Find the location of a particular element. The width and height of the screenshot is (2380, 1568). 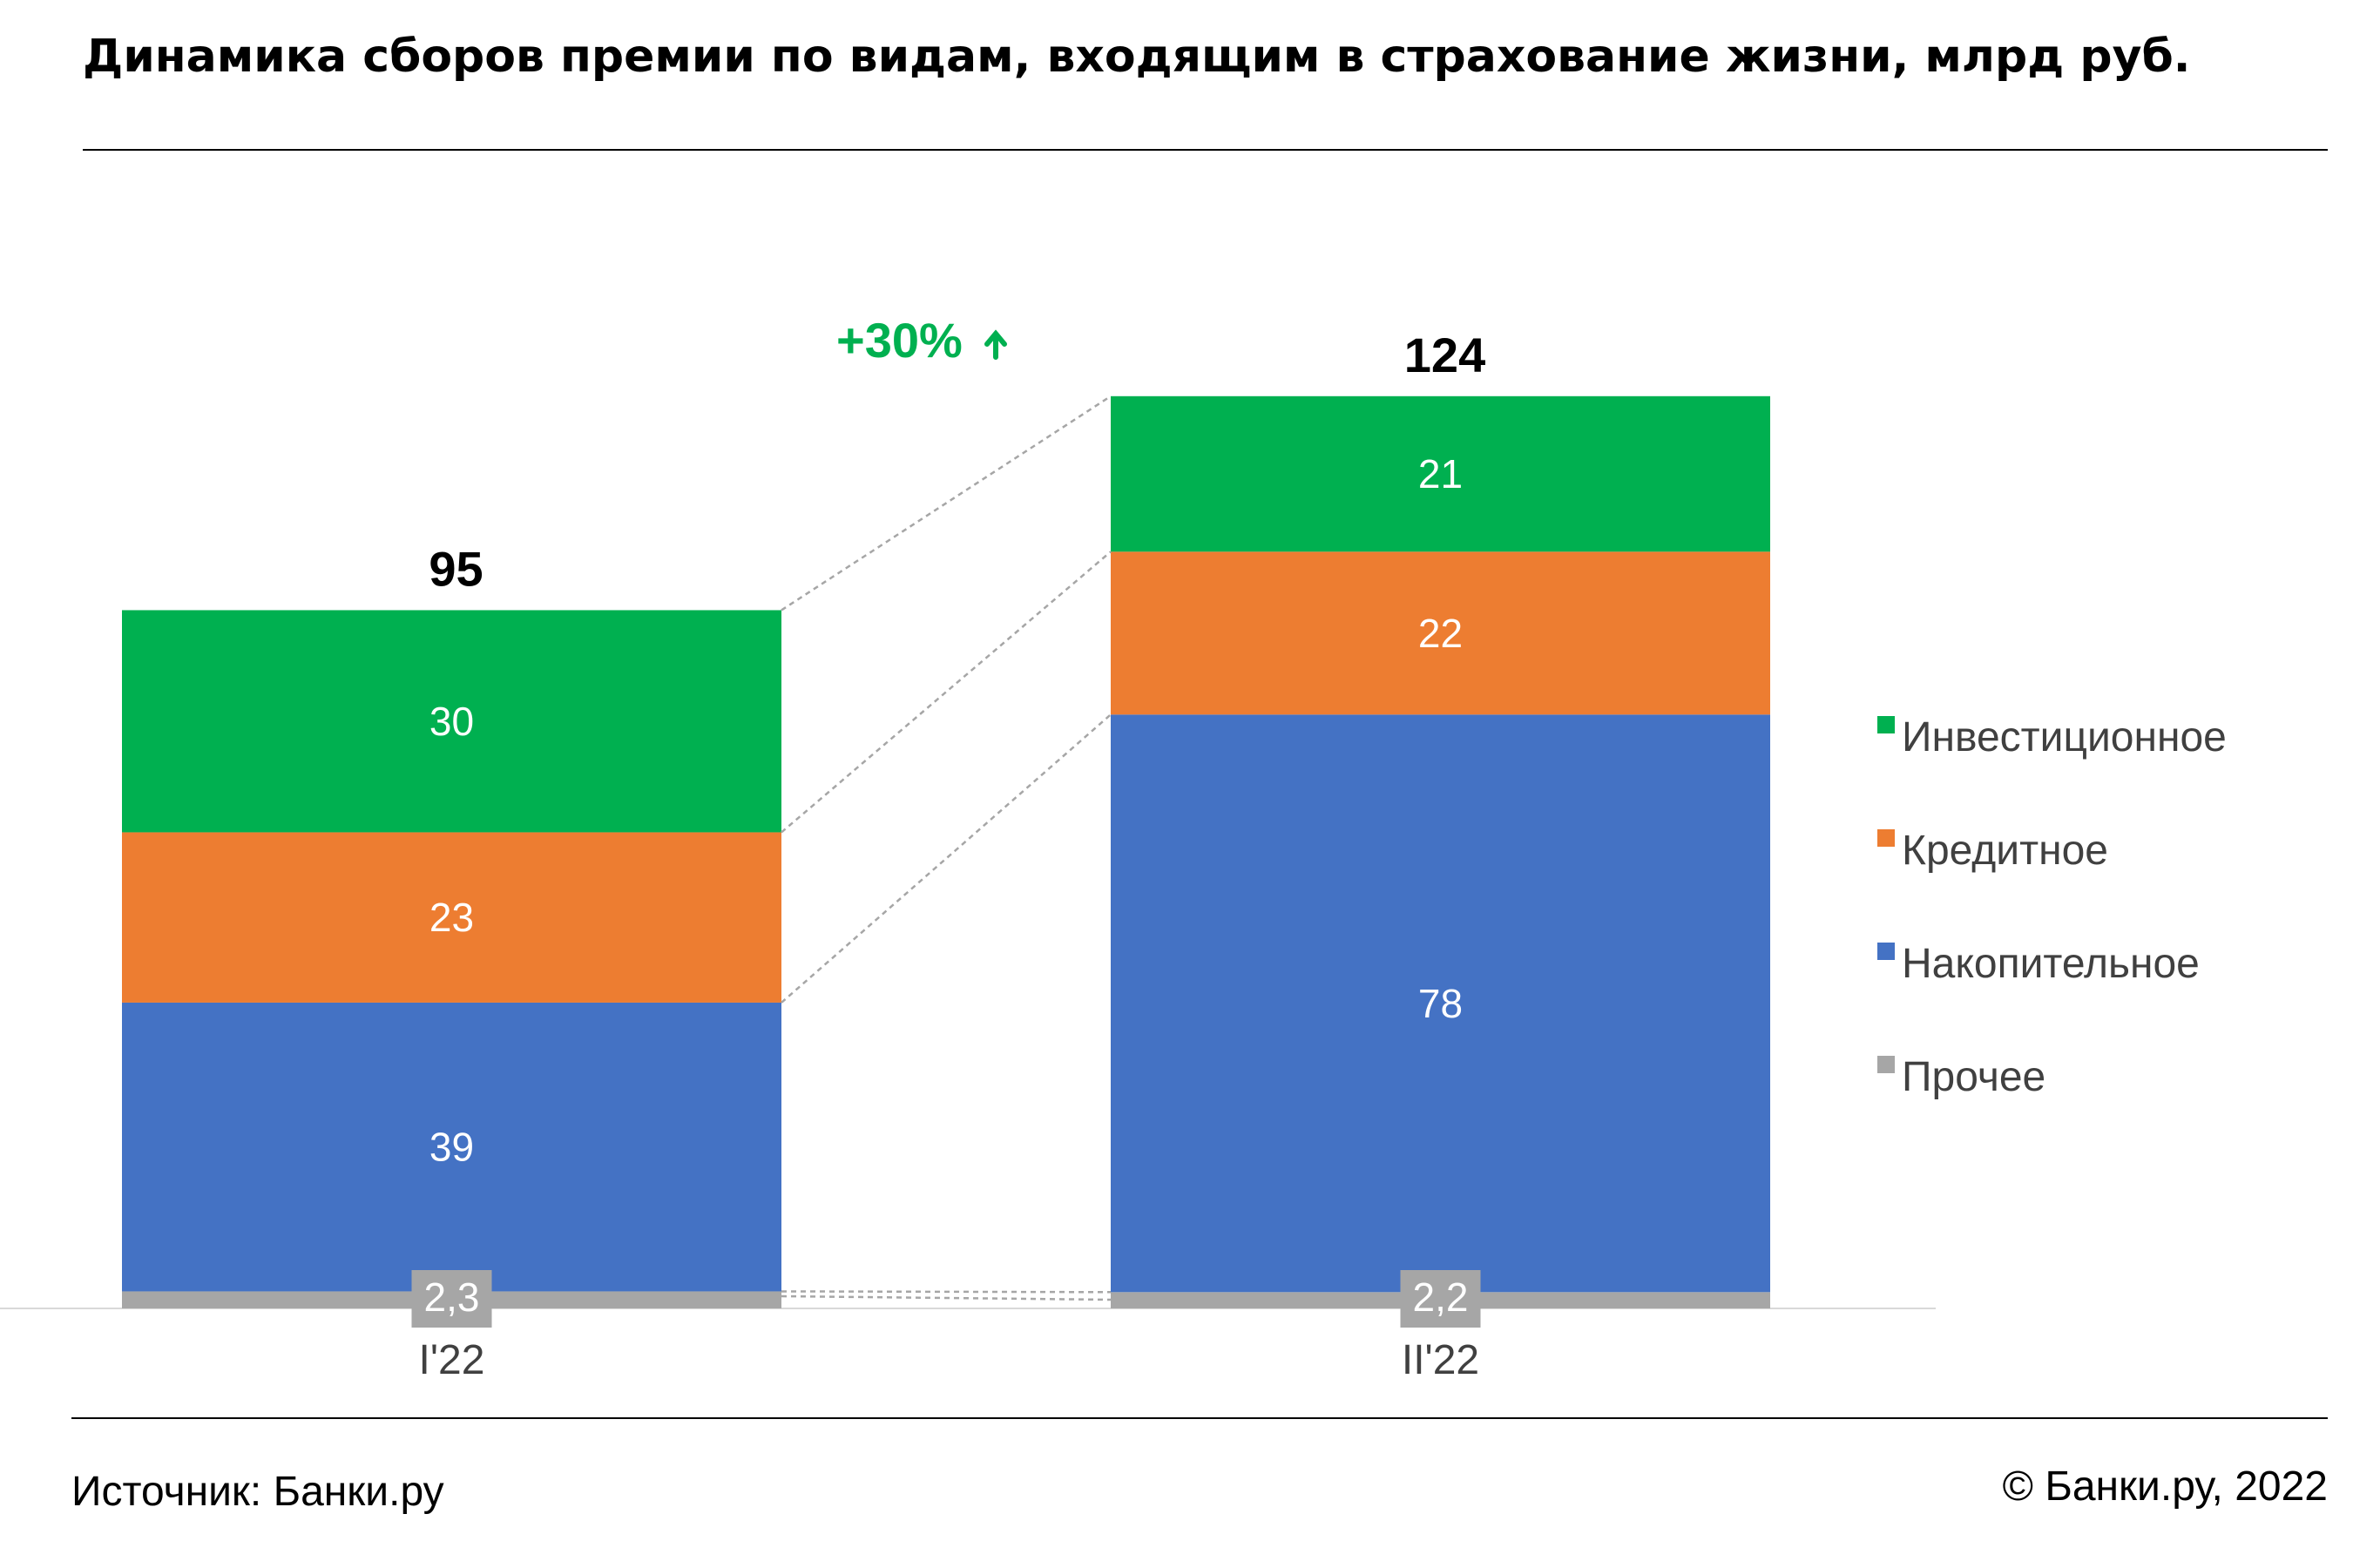

data-label: 22 is located at coordinates (1440, 633).